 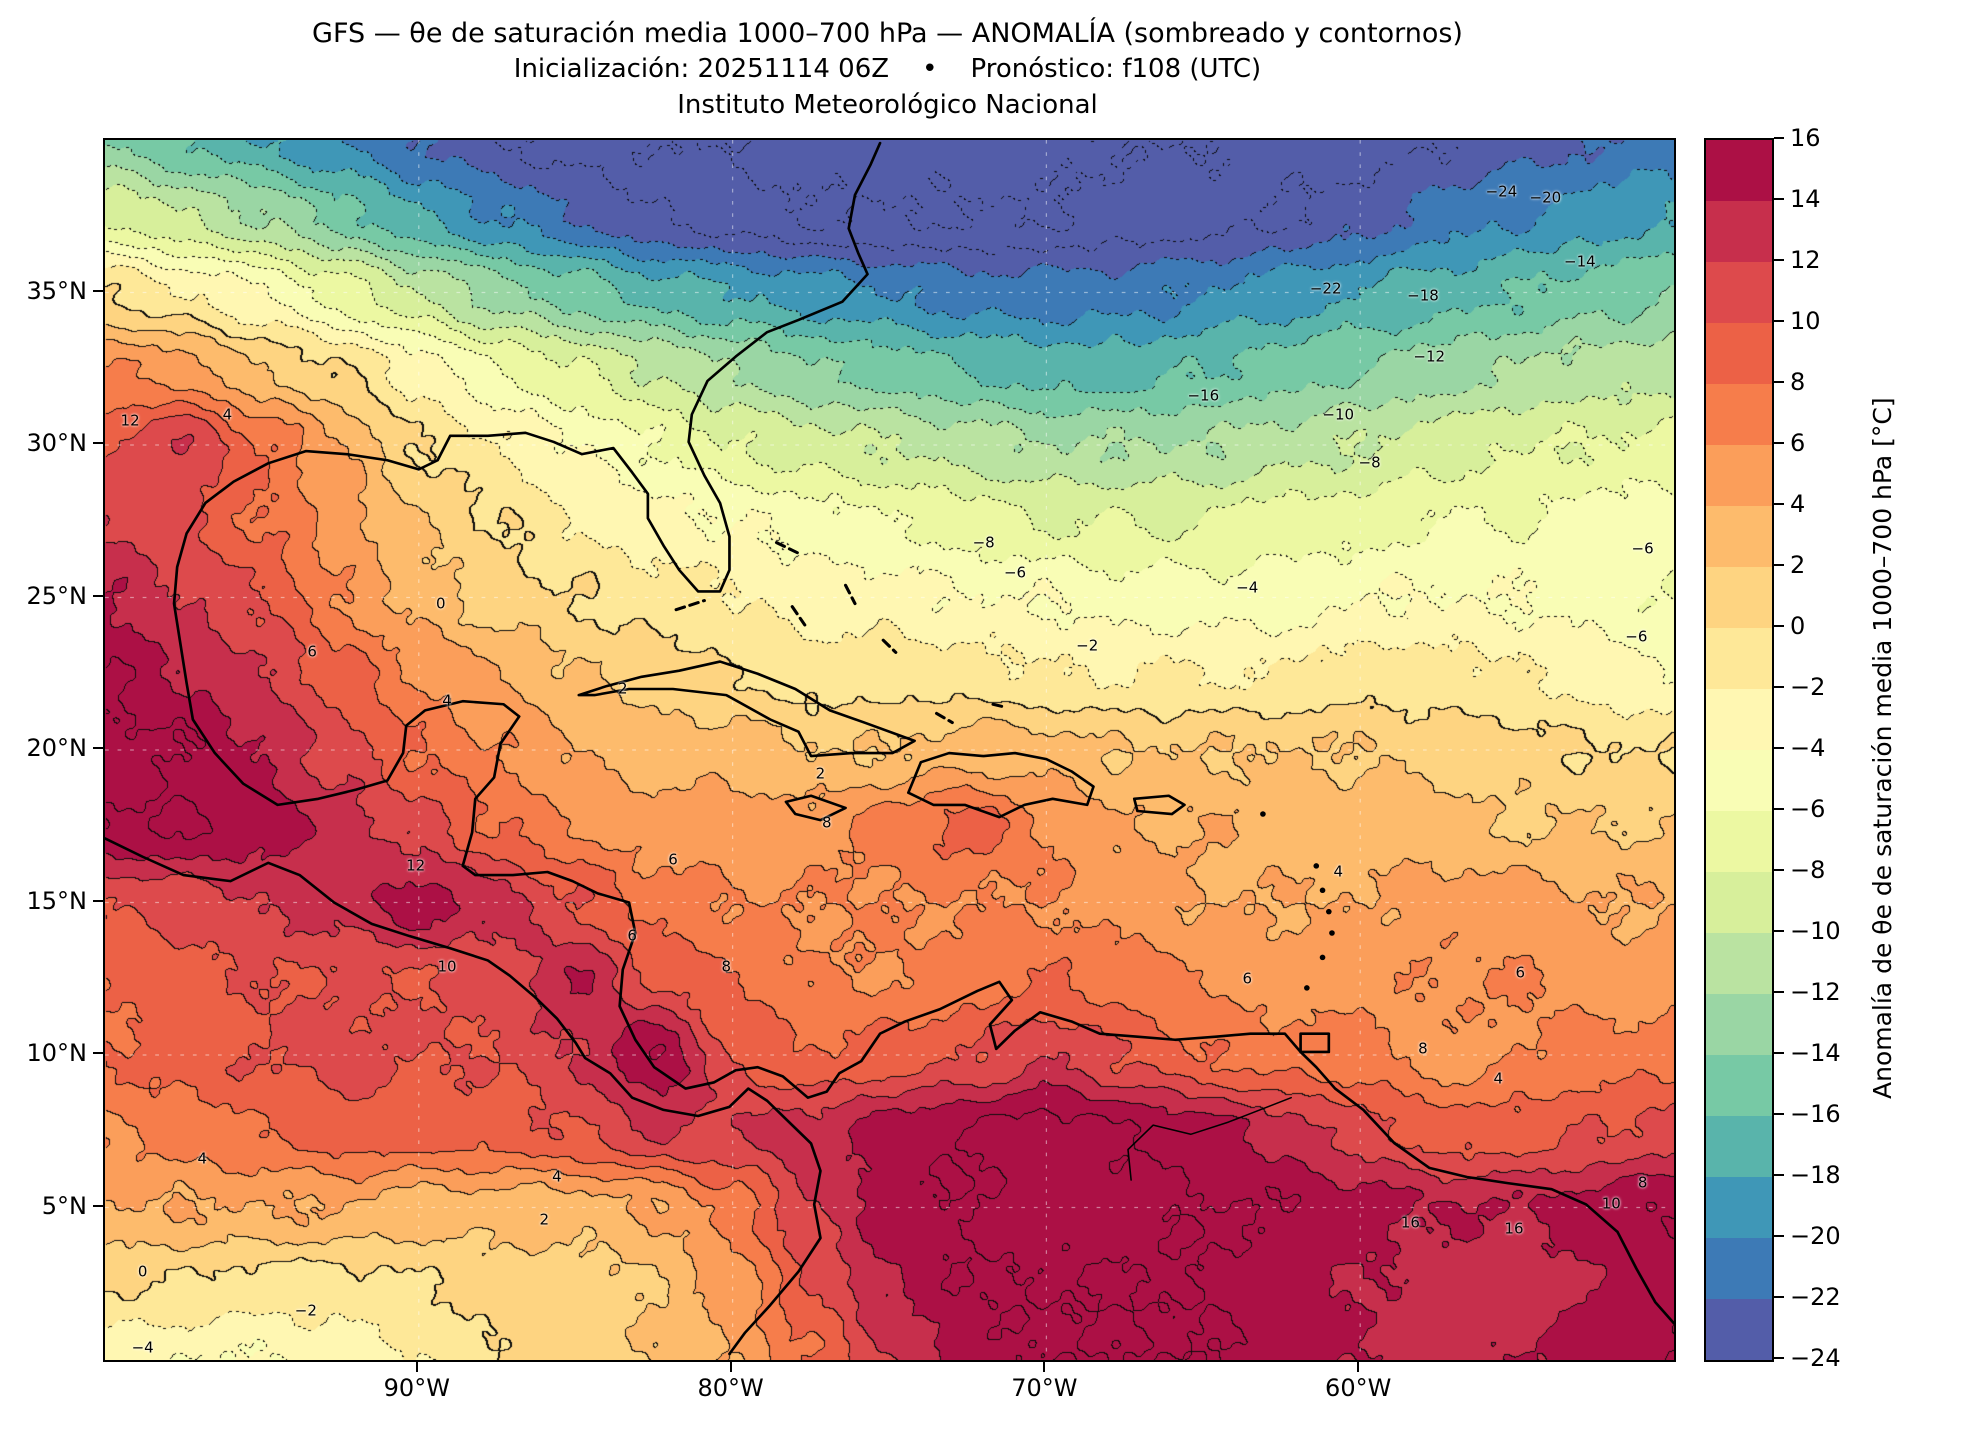 What do you see at coordinates (463, 1096) in the screenshot?
I see `coastline-pacific` at bounding box center [463, 1096].